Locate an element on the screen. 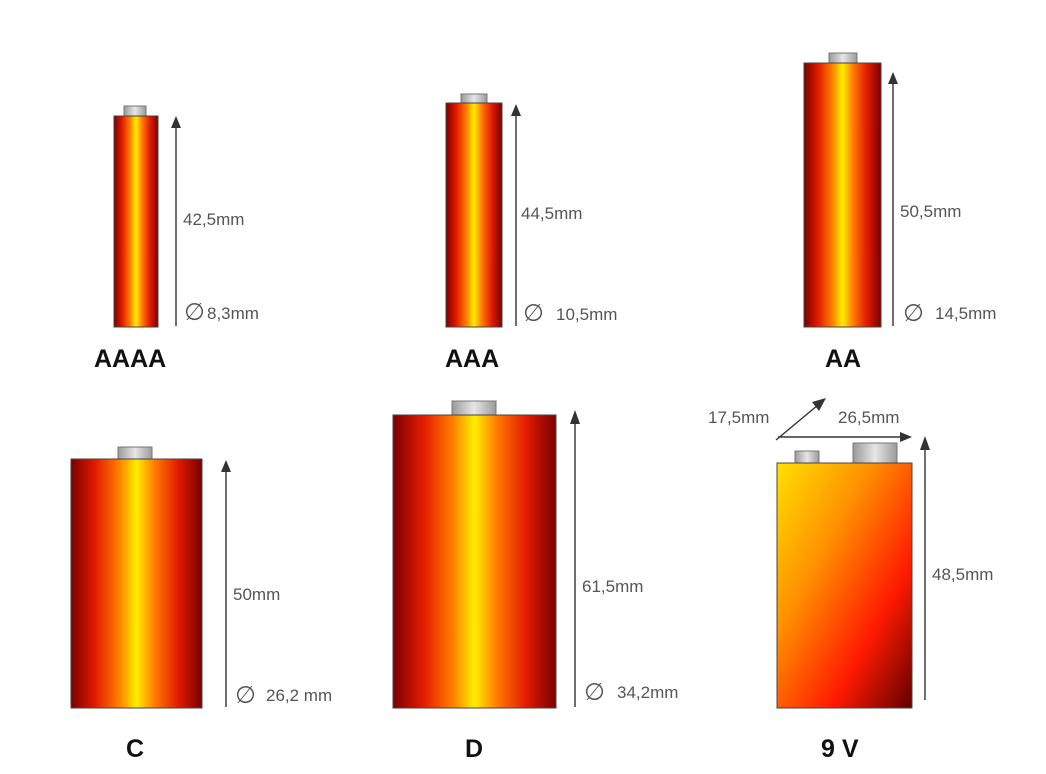 This screenshot has width=1046, height=774. battery-c-name: C is located at coordinates (135, 749).